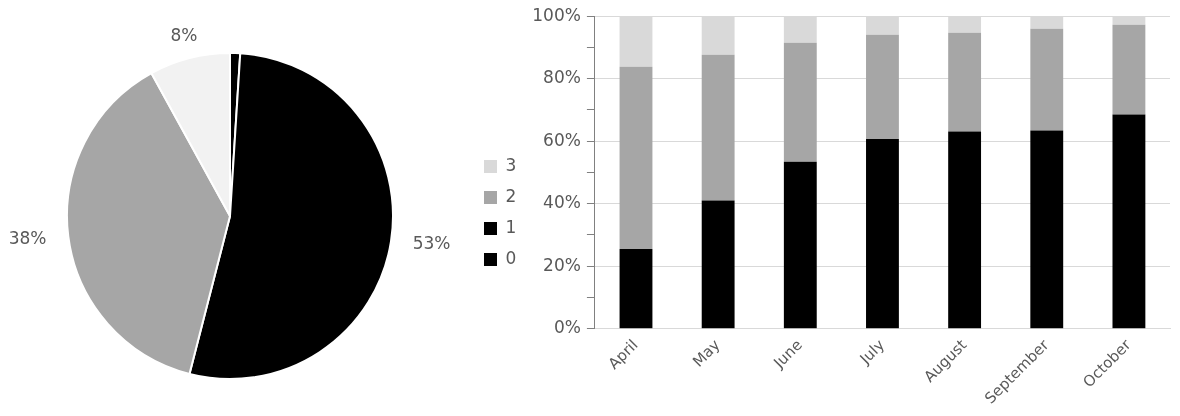 The height and width of the screenshot is (416, 1180). Describe the element at coordinates (511, 226) in the screenshot. I see `legend-label: 1` at that location.